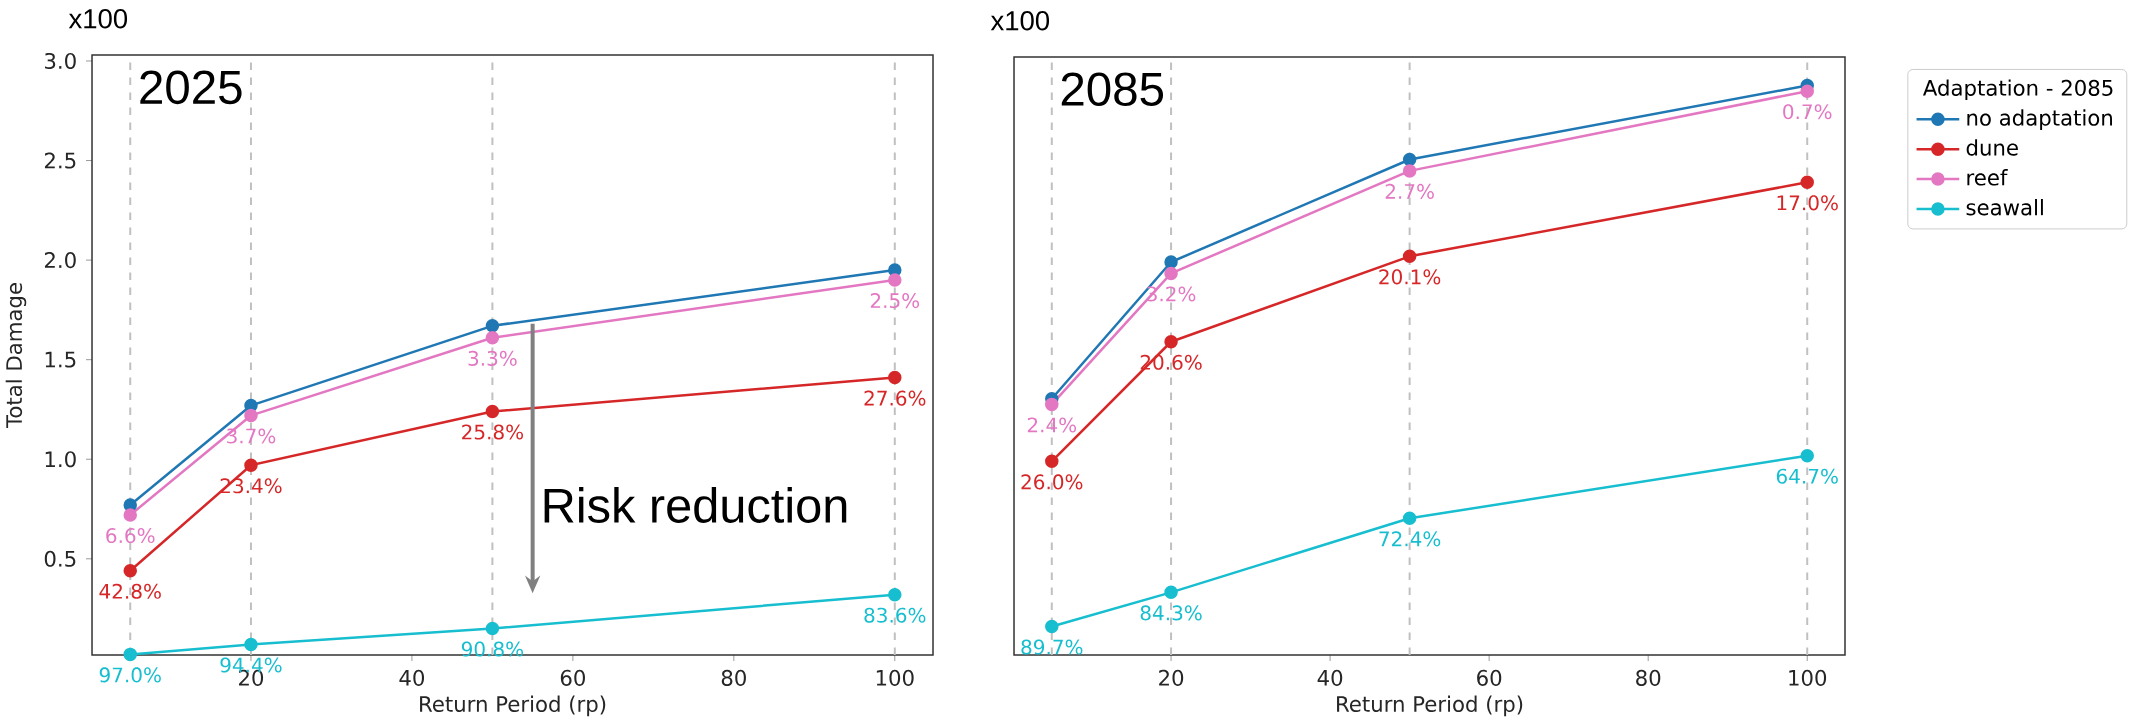 The height and width of the screenshot is (725, 2134). Describe the element at coordinates (60, 160) in the screenshot. I see `y-tick-label: 2.5` at that location.